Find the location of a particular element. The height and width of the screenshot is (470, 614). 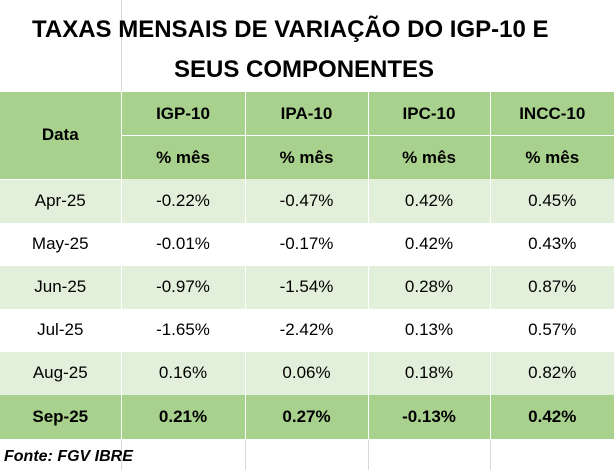

table-row: May-25 -0.01% -0.17% 0.42% 0.43% is located at coordinates (307, 244).